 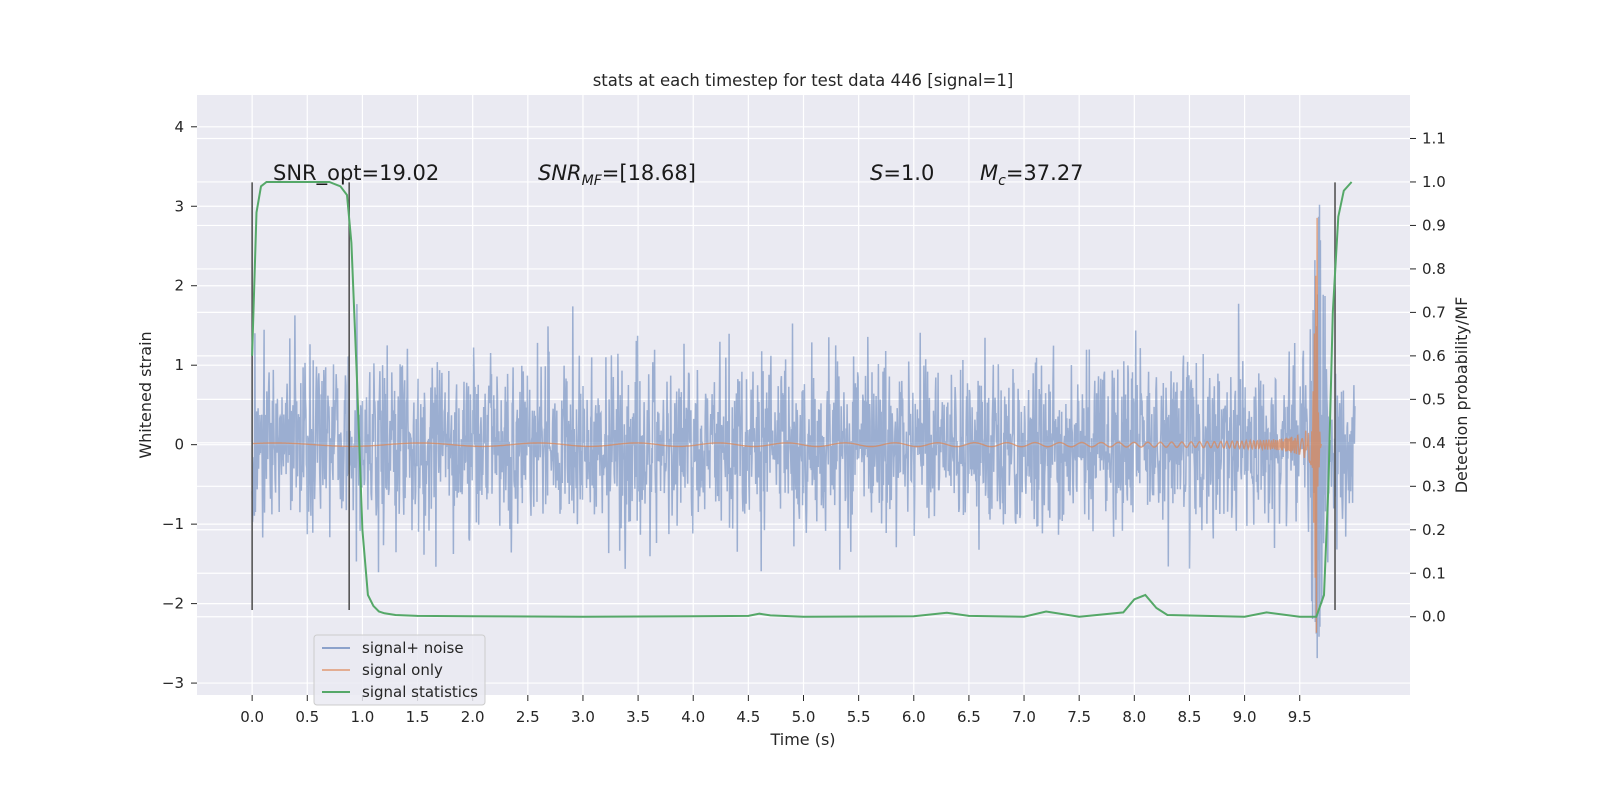 What do you see at coordinates (802, 739) in the screenshot?
I see `x-axis-label: Time (s)` at bounding box center [802, 739].